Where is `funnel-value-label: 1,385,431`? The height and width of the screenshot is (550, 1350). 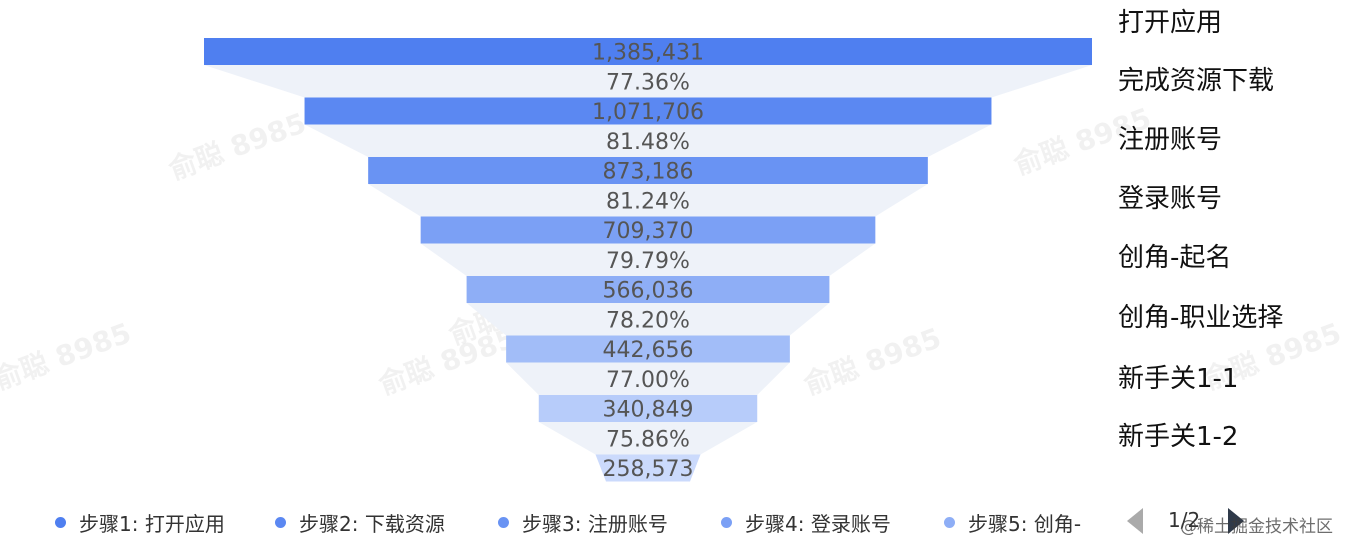
funnel-value-label: 1,385,431 is located at coordinates (648, 53).